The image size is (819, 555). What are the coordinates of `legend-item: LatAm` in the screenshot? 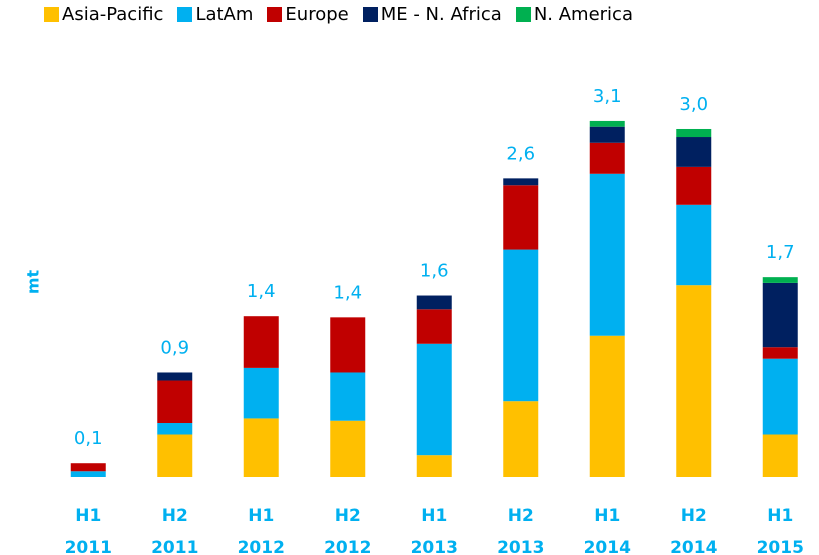 It's located at (215, 14).